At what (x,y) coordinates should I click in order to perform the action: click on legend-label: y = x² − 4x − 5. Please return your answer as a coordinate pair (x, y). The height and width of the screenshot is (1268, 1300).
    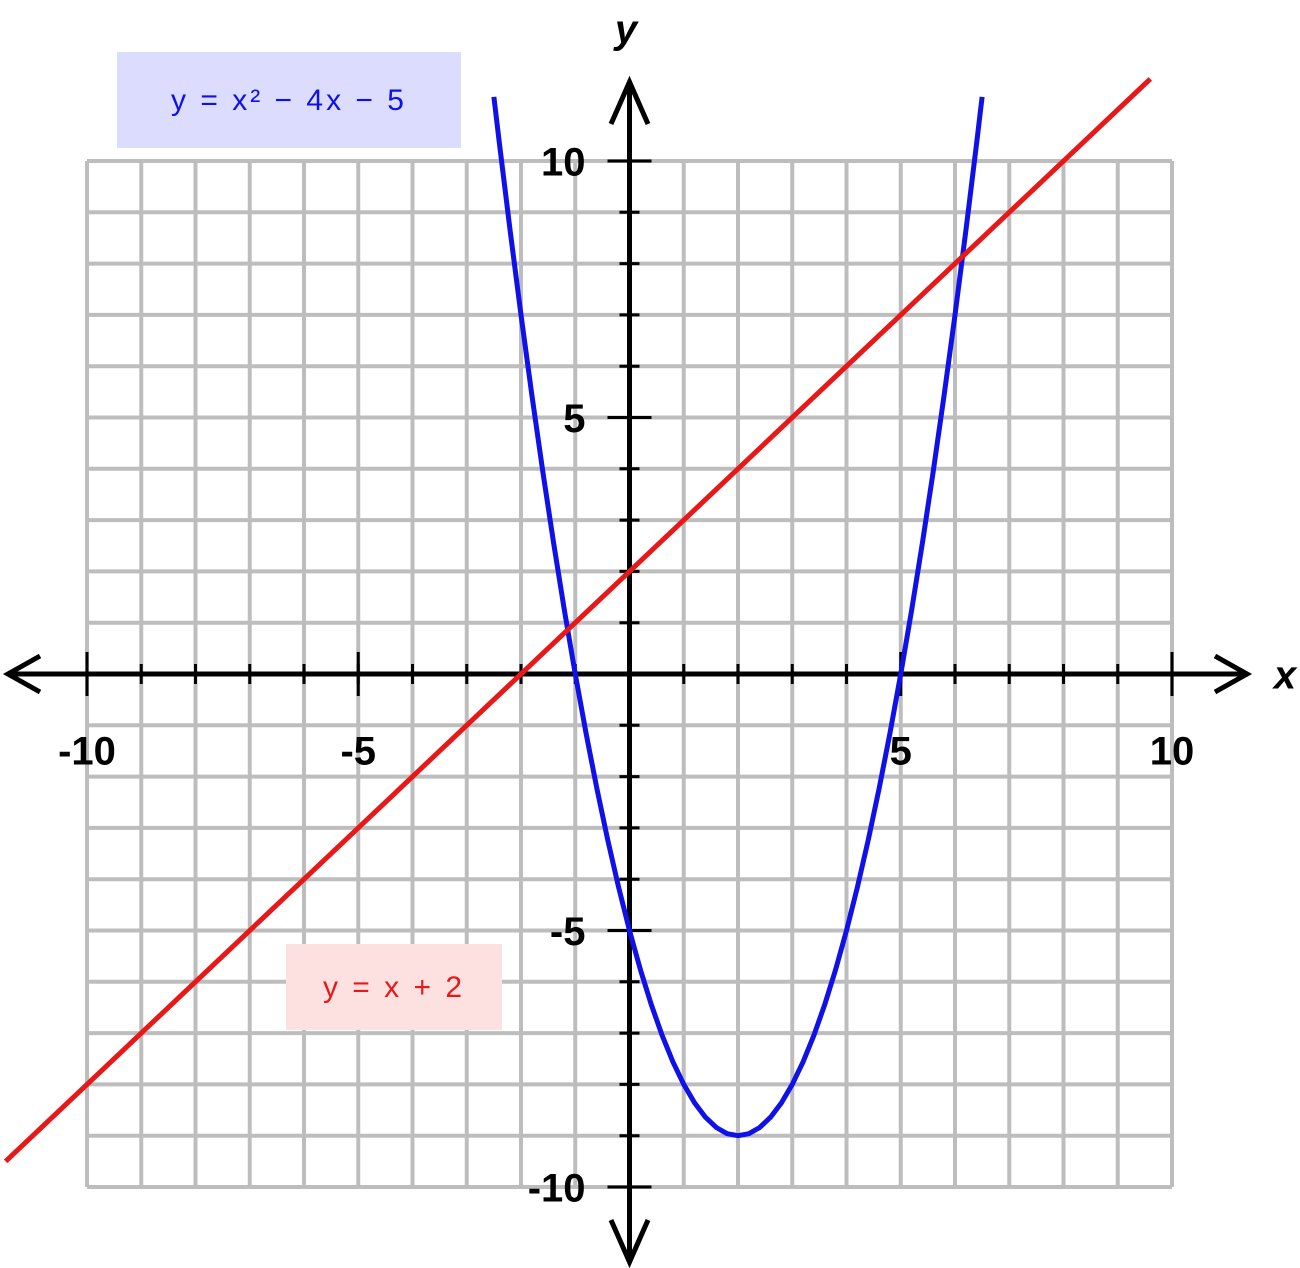
    Looking at the image, I should click on (289, 100).